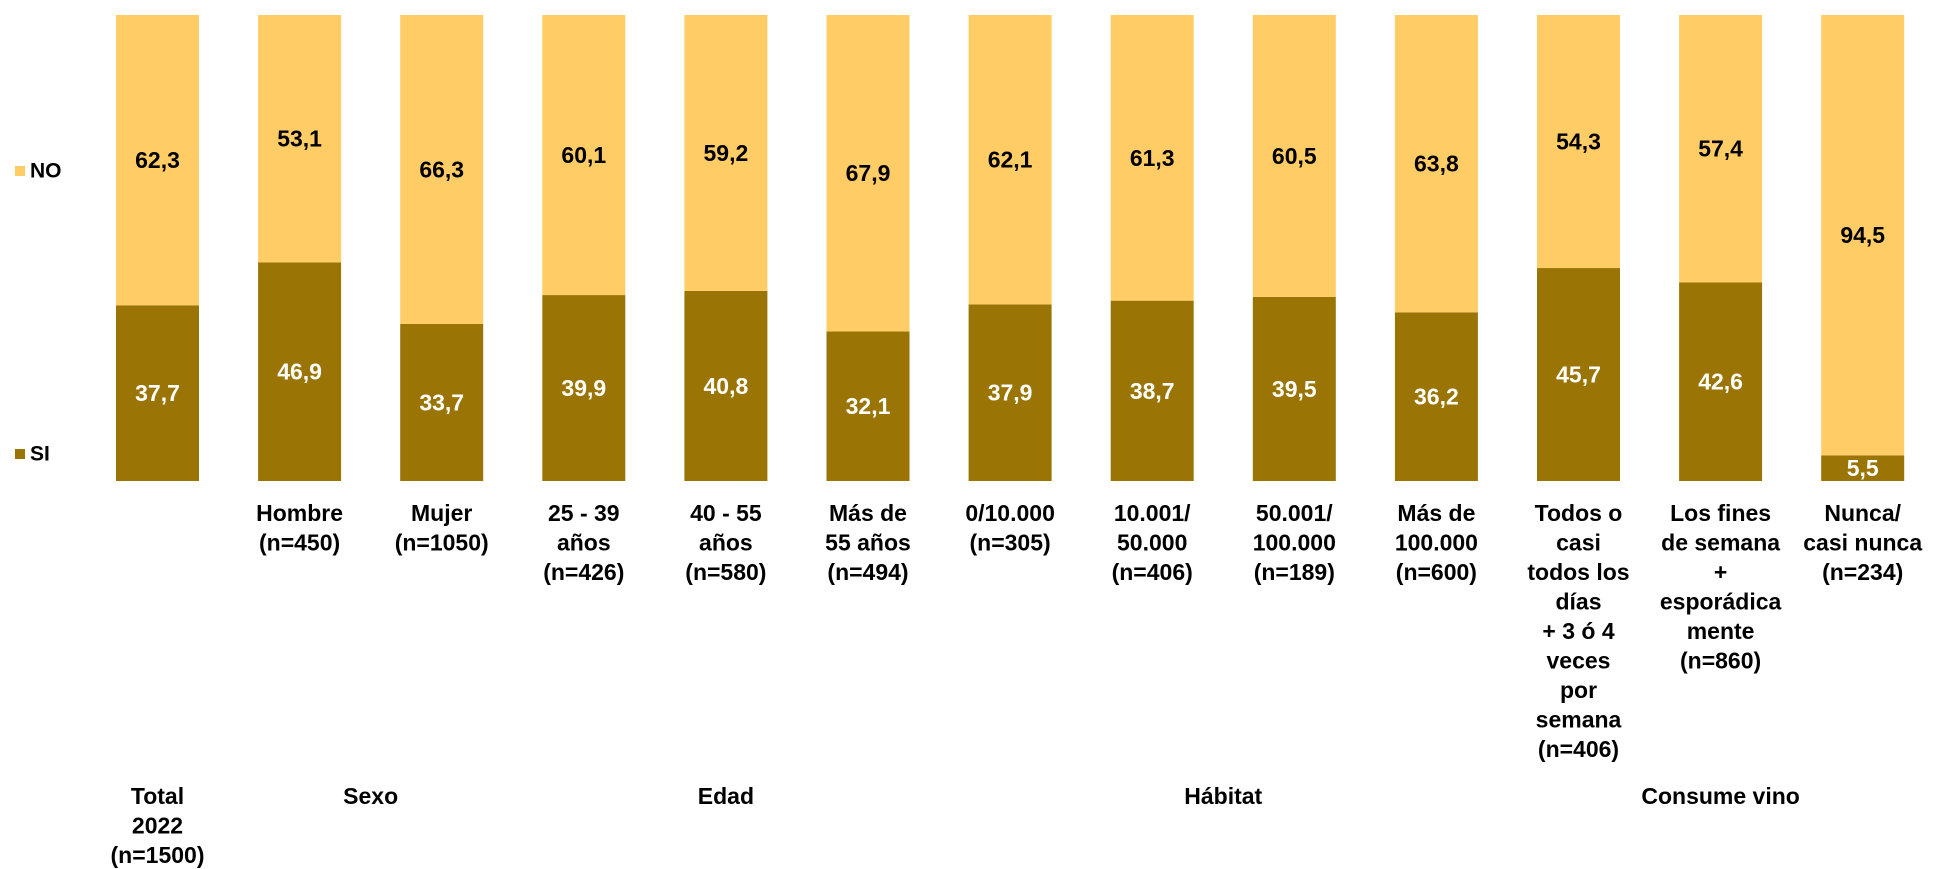 The image size is (1934, 869). I want to click on value-label-si-3: 39,9, so click(583, 388).